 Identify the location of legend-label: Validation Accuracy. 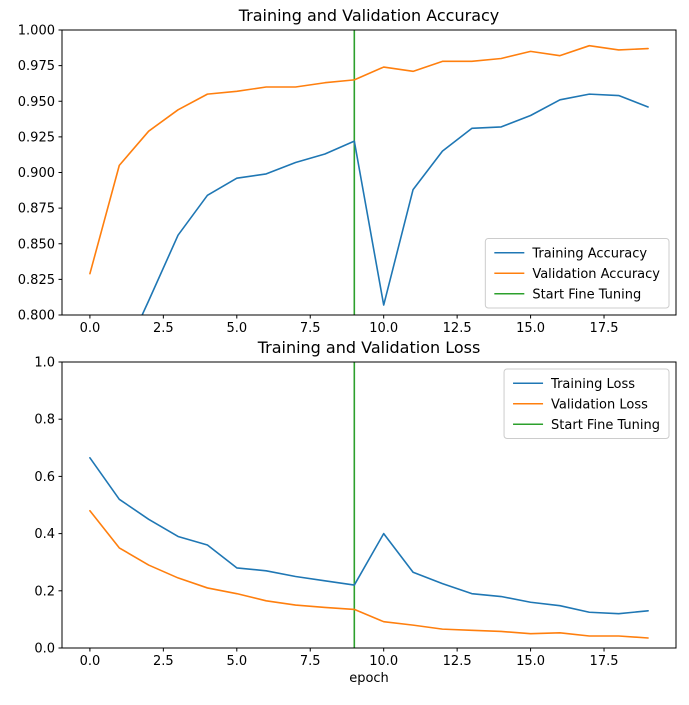
(596, 274).